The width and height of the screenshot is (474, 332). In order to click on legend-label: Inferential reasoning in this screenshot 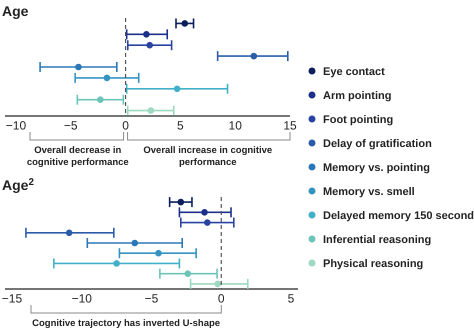, I will do `click(377, 240)`.